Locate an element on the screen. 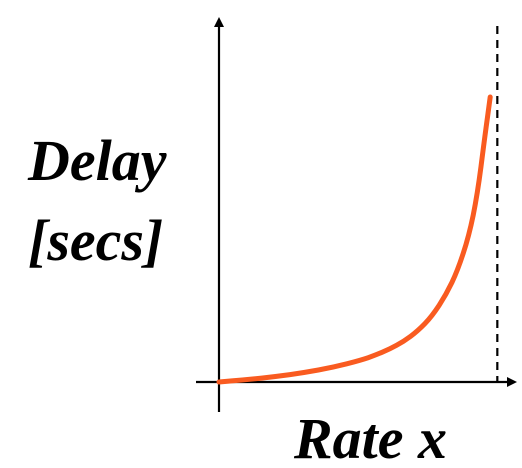 Image resolution: width=522 pixels, height=468 pixels. x-axis-label: Rate x is located at coordinates (370, 437).